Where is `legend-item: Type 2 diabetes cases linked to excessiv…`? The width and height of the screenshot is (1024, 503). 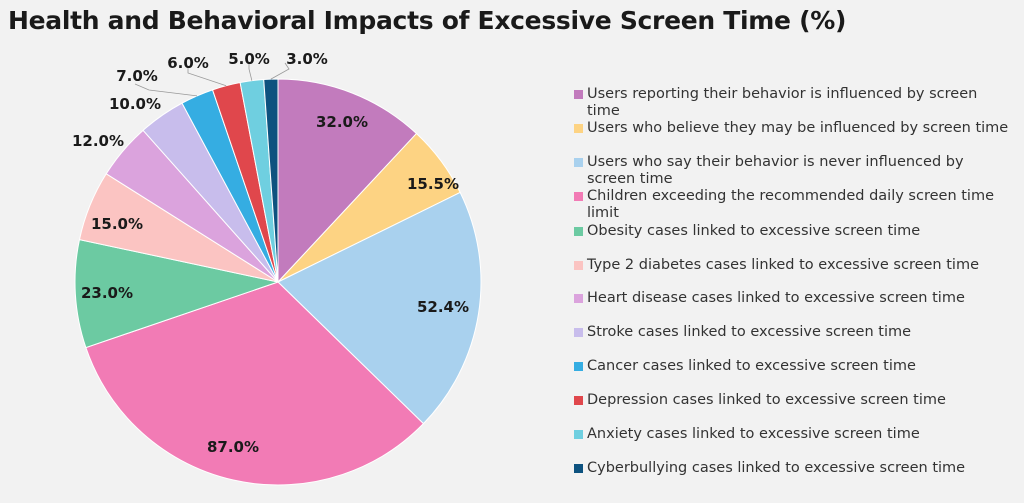
legend-item: Type 2 diabetes cases linked to excessiv… is located at coordinates (794, 265).